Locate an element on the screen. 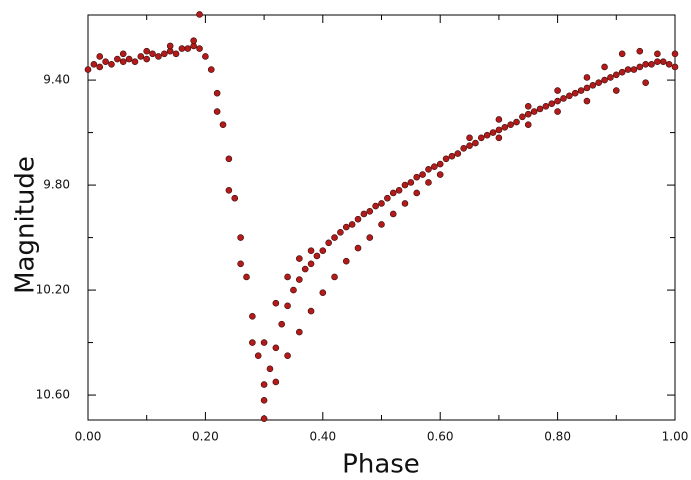 This screenshot has height=480, width=691. y-tick-label: 10.60 is located at coordinates (53, 395).